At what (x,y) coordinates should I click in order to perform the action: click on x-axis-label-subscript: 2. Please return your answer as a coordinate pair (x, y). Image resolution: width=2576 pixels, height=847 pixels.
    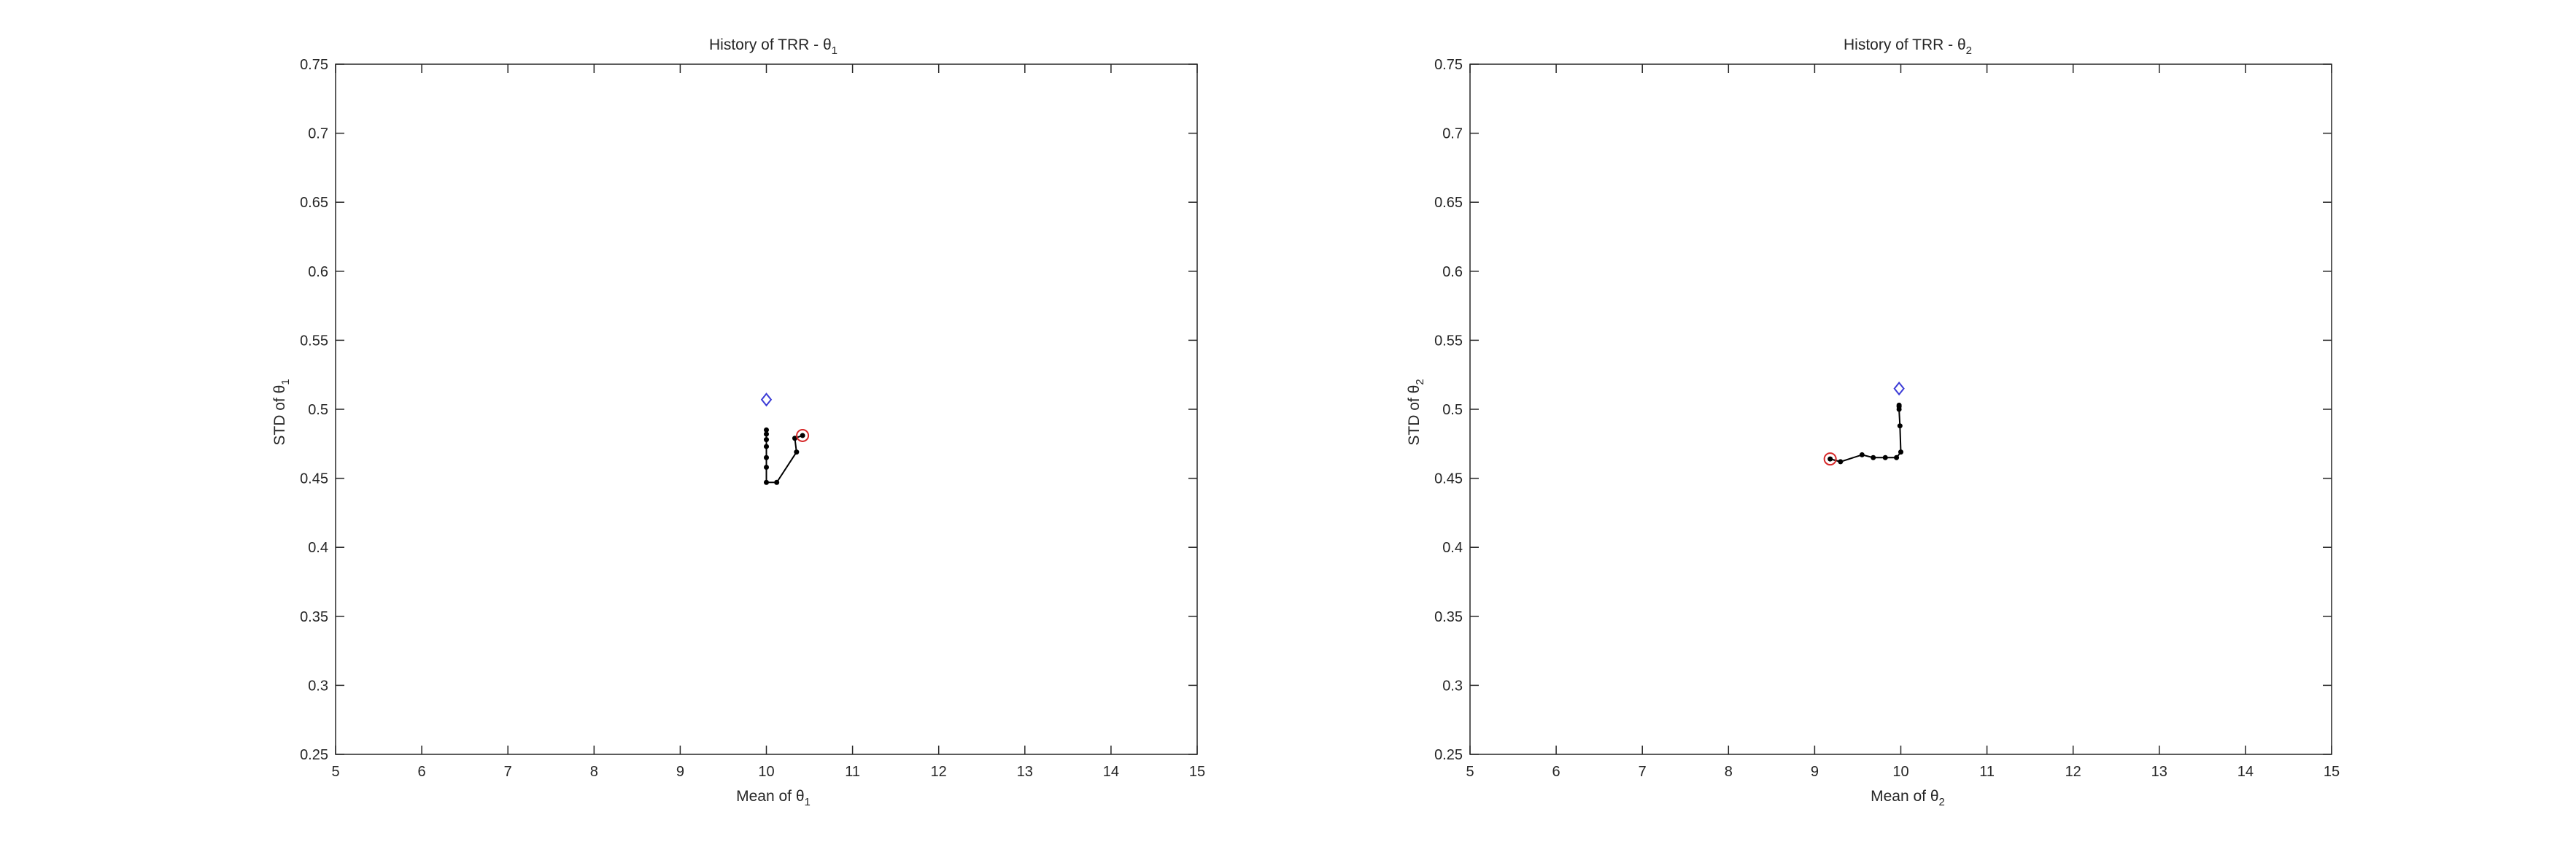
    Looking at the image, I should click on (1942, 802).